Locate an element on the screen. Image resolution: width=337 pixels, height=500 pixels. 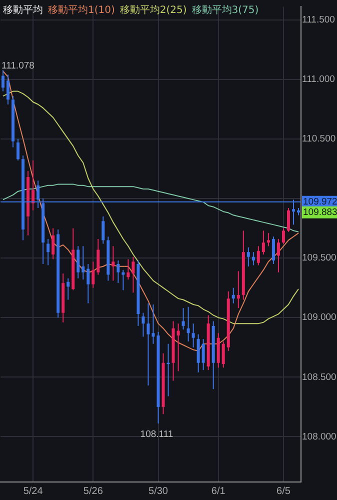
text: 移動平均3(75) is located at coordinates (225, 10).